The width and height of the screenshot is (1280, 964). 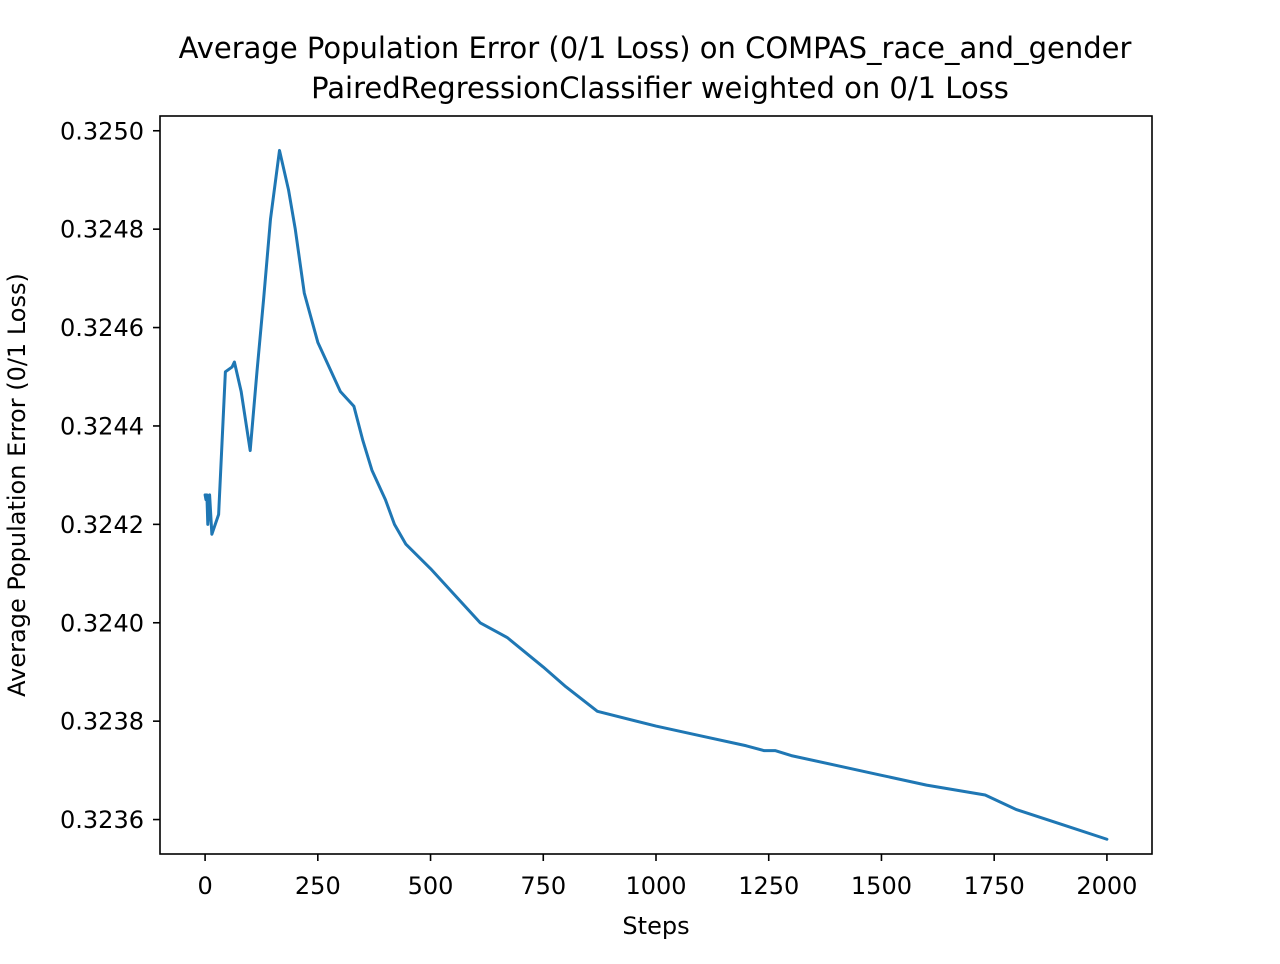 I want to click on x-tick-label: 1500, so click(x=881, y=886).